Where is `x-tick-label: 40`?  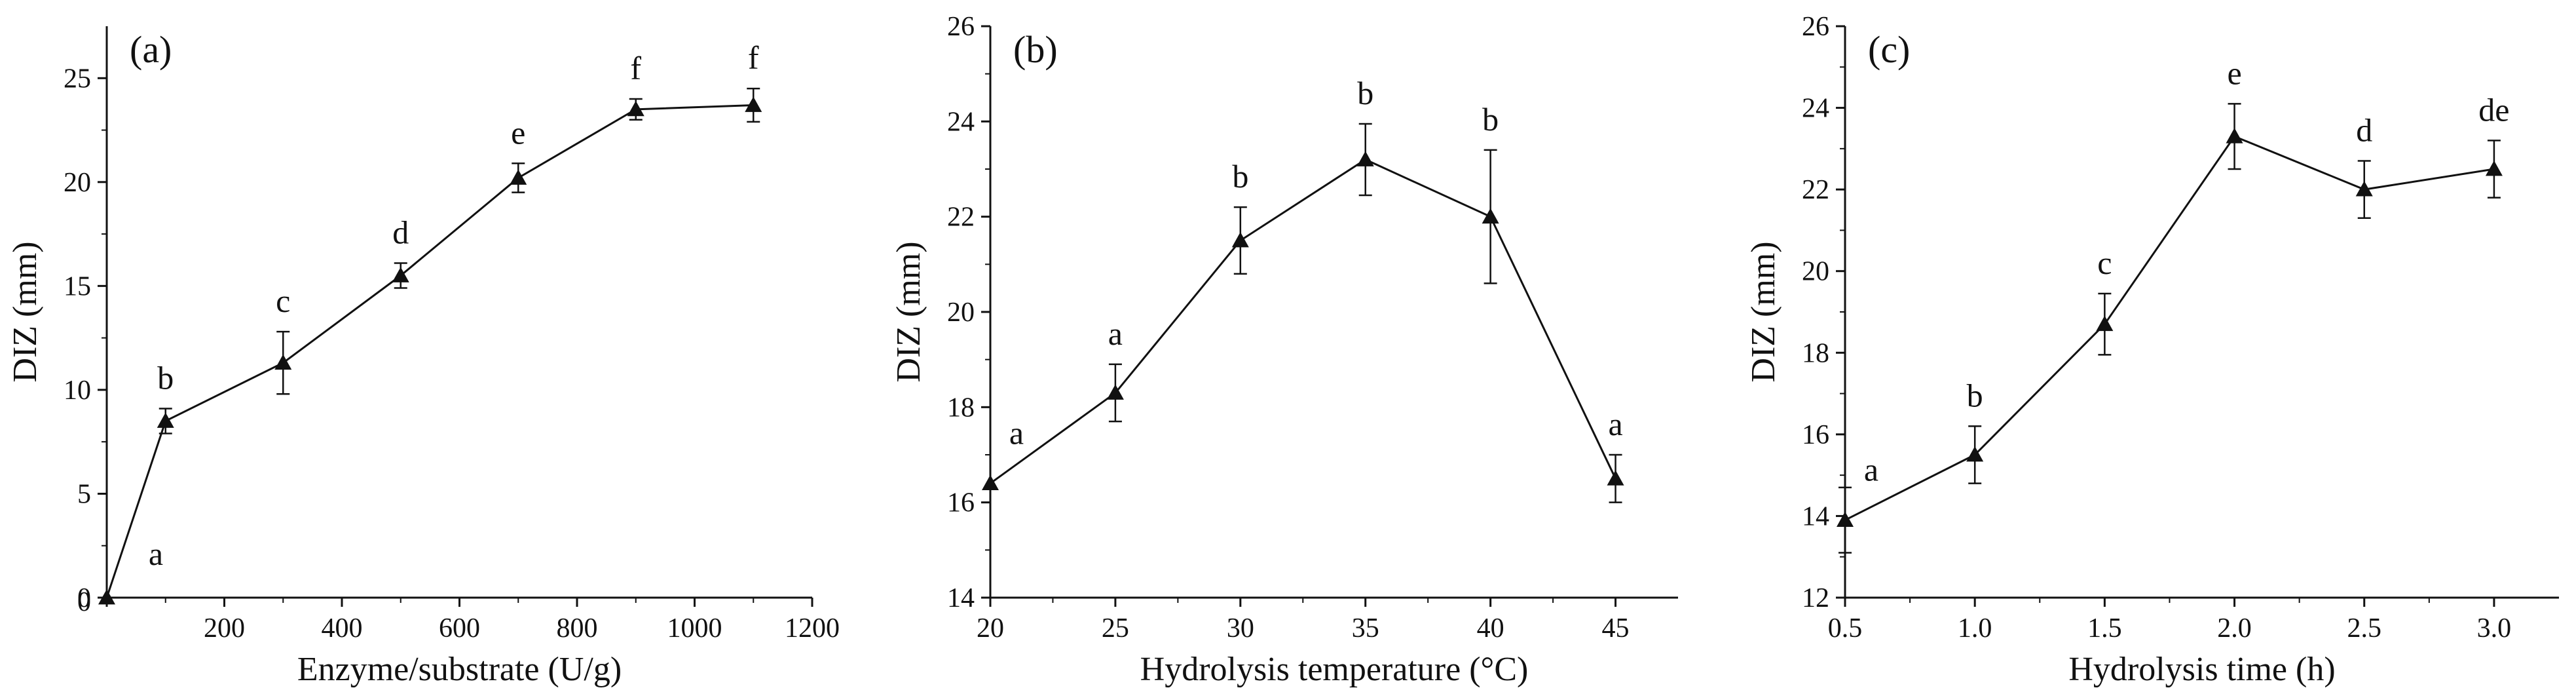 x-tick-label: 40 is located at coordinates (1490, 628).